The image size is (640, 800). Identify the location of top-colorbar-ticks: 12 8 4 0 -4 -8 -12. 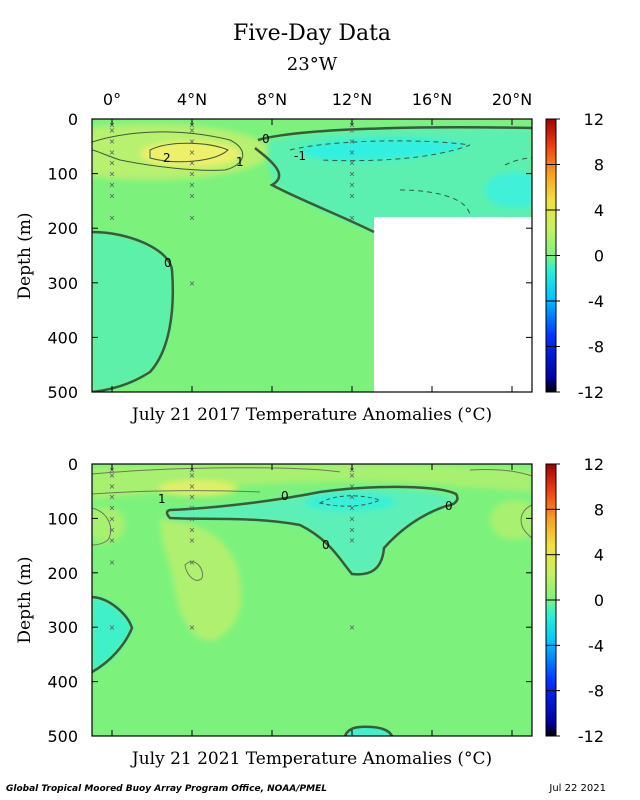
(575, 256).